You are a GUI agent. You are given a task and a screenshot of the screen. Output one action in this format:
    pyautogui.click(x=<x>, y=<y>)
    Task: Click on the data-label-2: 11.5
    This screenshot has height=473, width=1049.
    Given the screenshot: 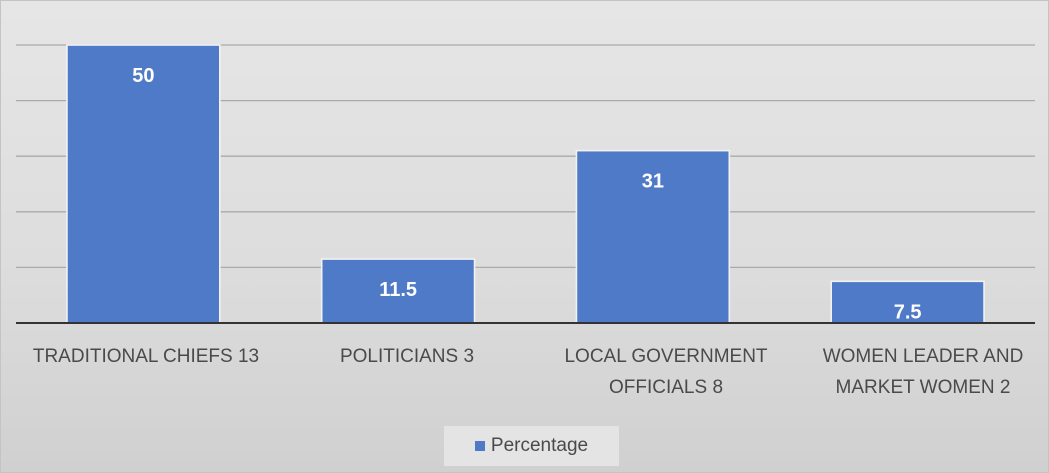 What is the action you would take?
    pyautogui.click(x=398, y=290)
    